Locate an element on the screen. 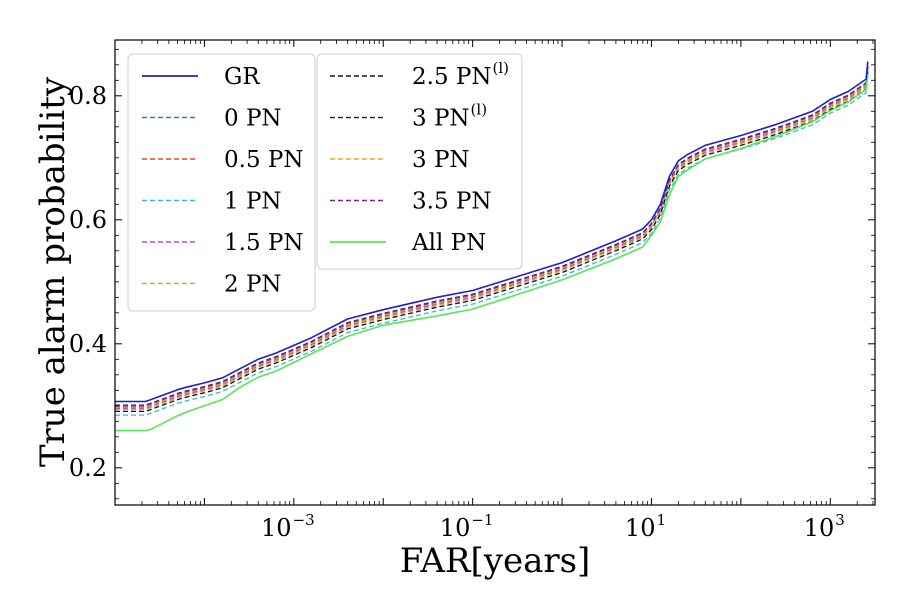  legend-label-2-pn-5: 2 PN is located at coordinates (253, 285).